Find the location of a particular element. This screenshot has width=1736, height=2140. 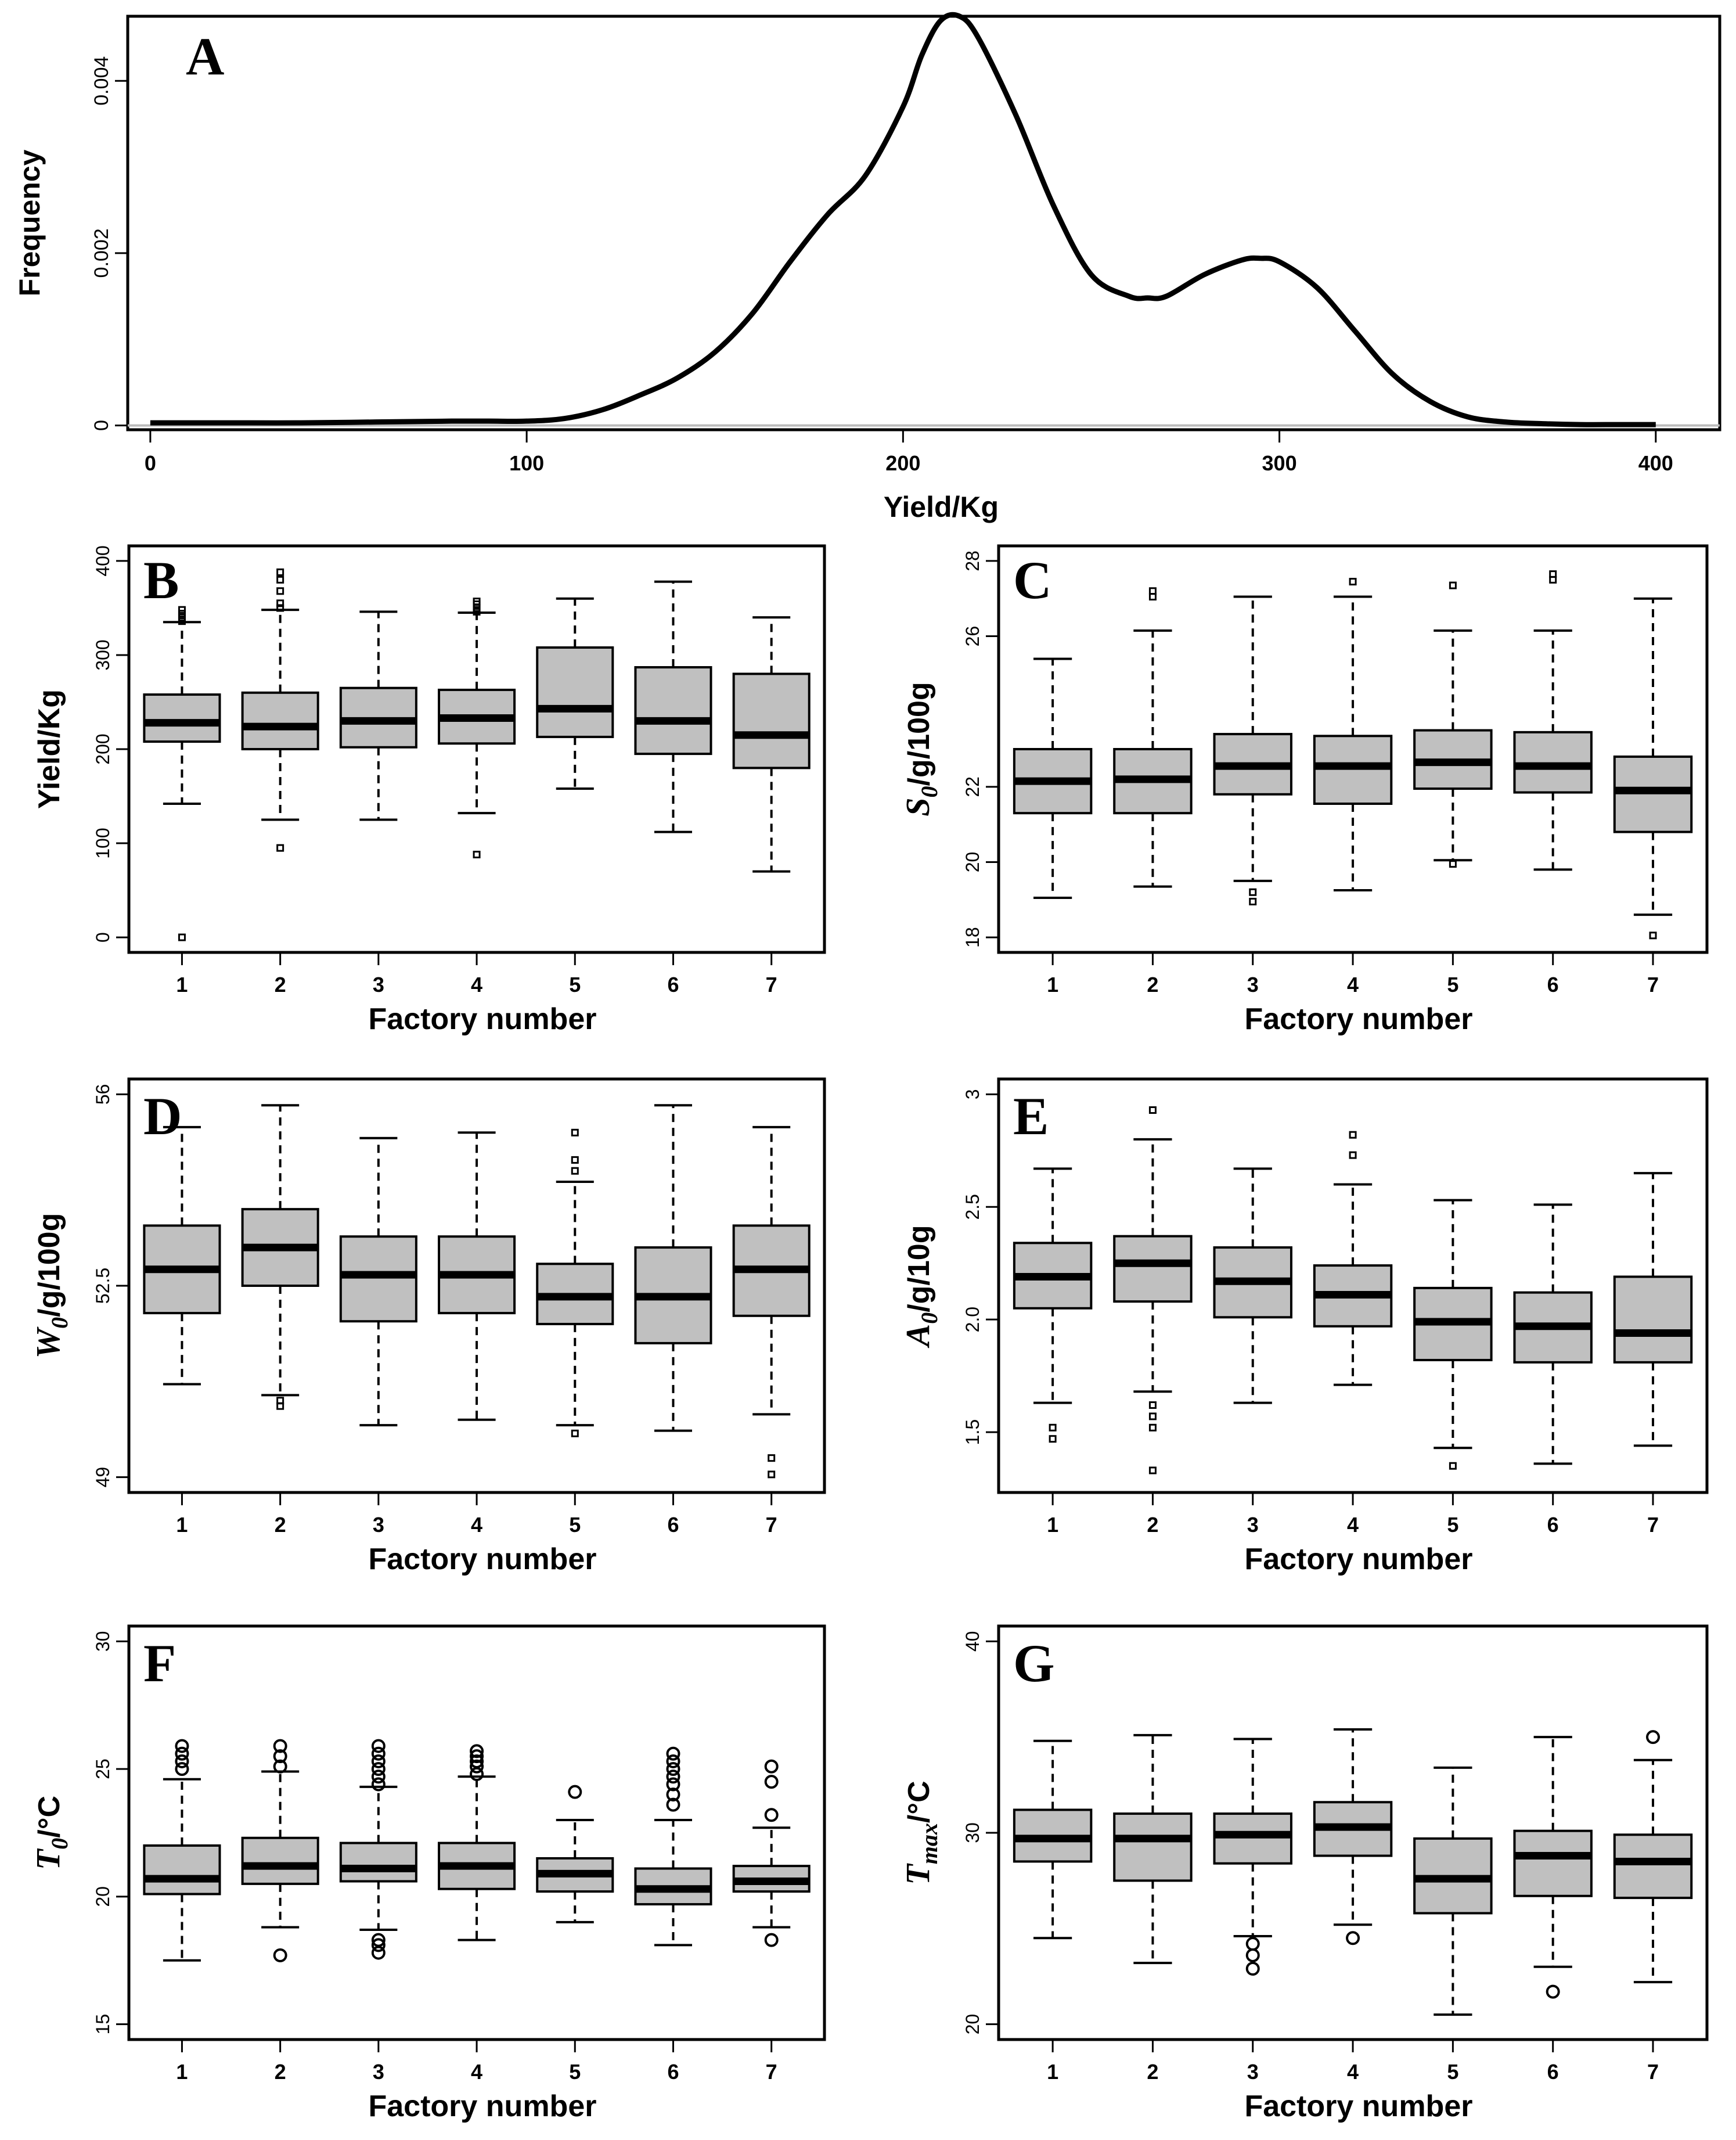

plot-frame is located at coordinates (476, 1832).